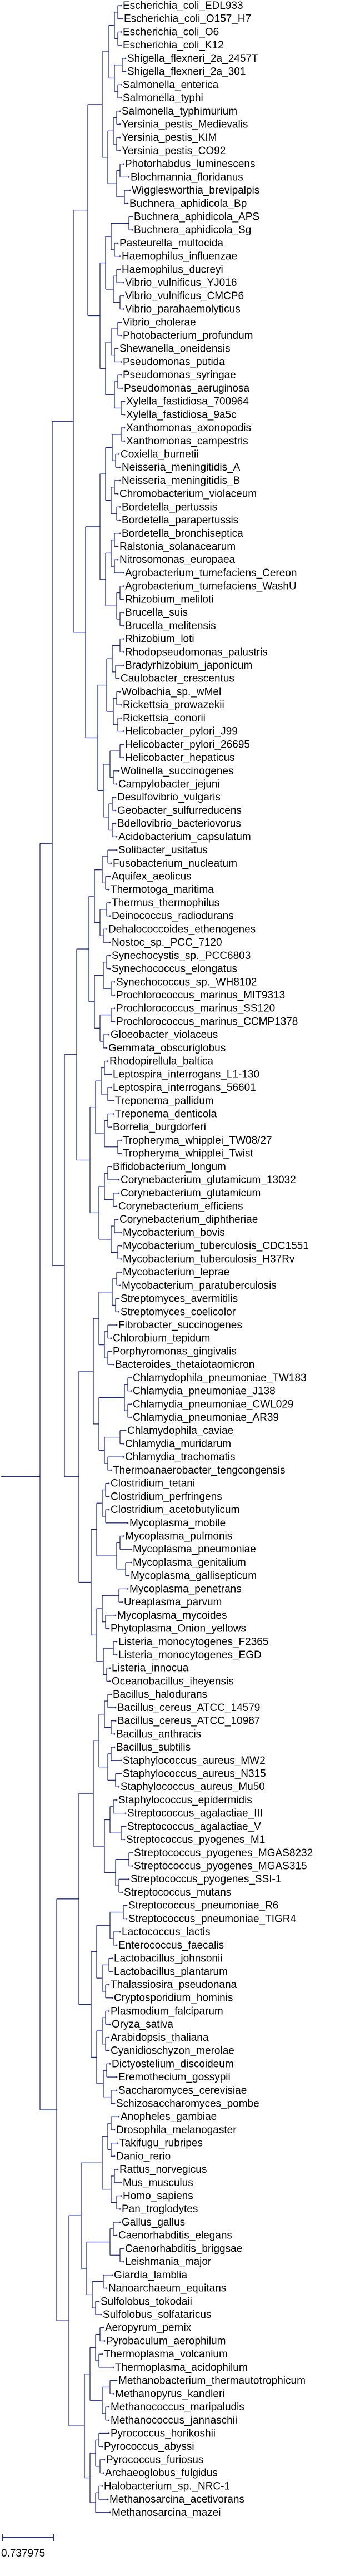 The height and width of the screenshot is (2576, 360). What do you see at coordinates (209, 1180) in the screenshot?
I see `leaf-label: Corynebacterium_glutamicum_13032` at bounding box center [209, 1180].